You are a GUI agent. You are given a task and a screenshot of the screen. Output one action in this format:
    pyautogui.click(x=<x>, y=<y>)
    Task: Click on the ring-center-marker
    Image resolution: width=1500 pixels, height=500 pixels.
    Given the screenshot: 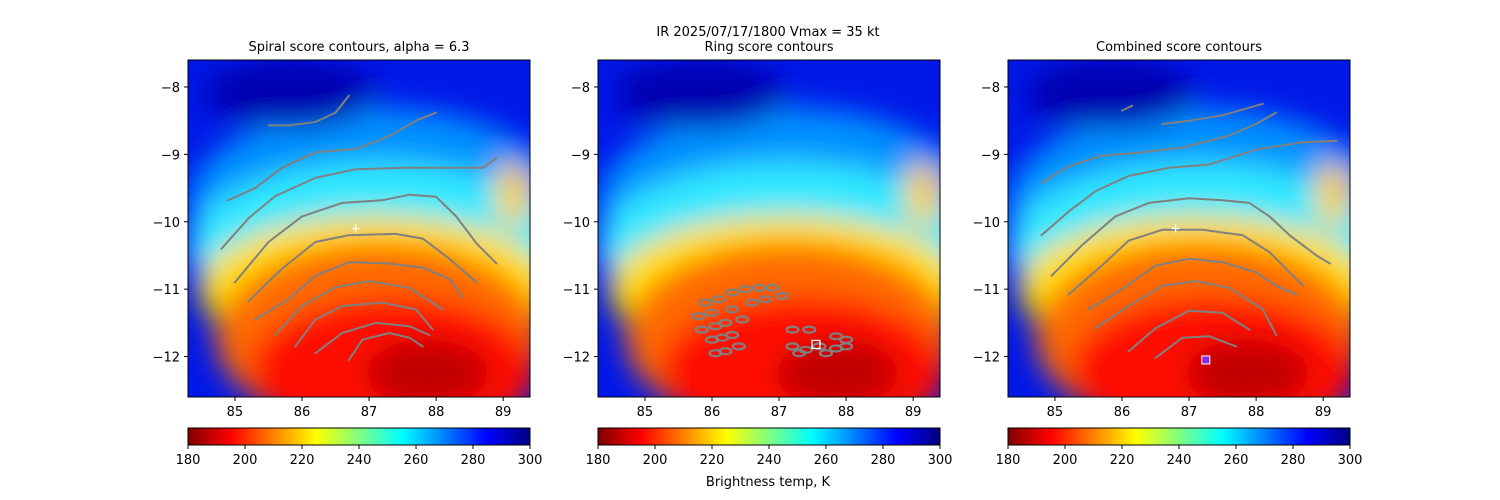 What is the action you would take?
    pyautogui.click(x=816, y=344)
    